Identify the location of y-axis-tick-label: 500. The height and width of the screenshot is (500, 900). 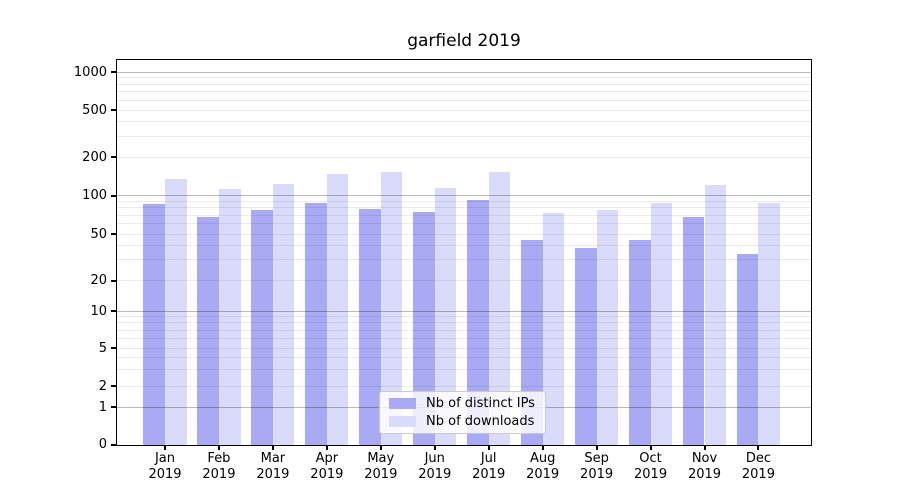
(94, 110).